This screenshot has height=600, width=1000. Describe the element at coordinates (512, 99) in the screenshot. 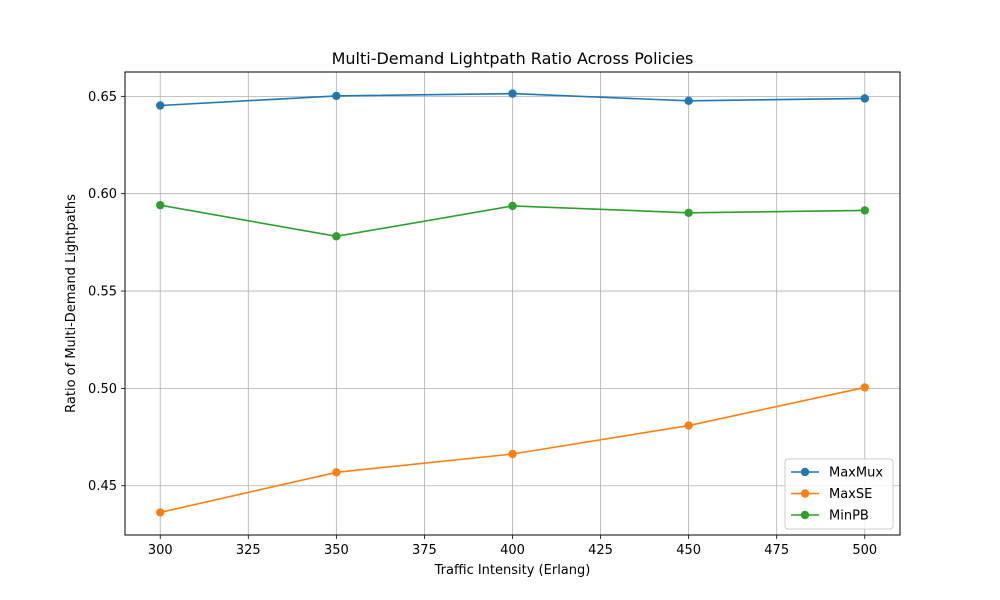

I see `series-maxmux` at that location.